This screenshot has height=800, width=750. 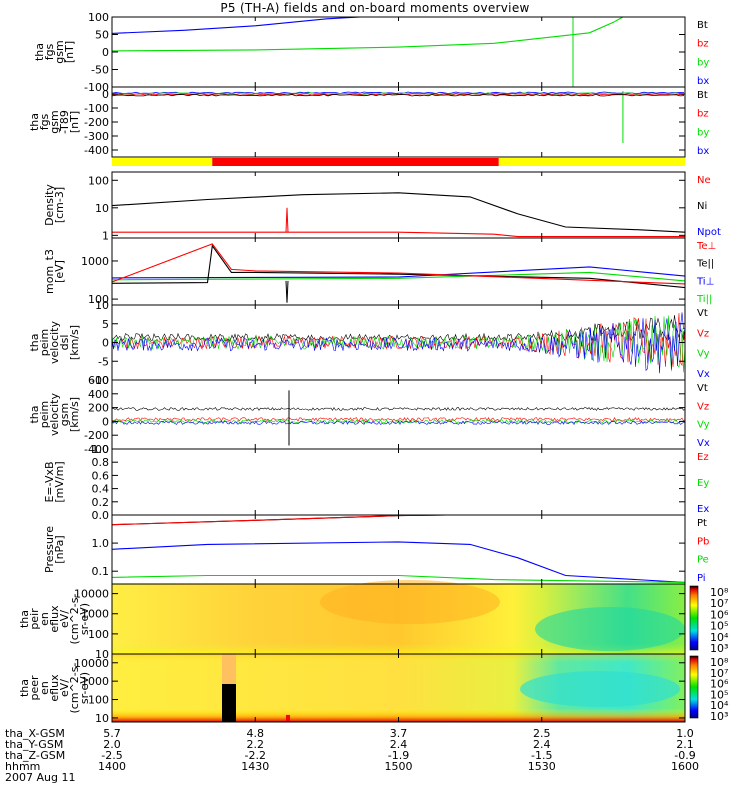 I want to click on legend-bx: bx, so click(x=703, y=151).